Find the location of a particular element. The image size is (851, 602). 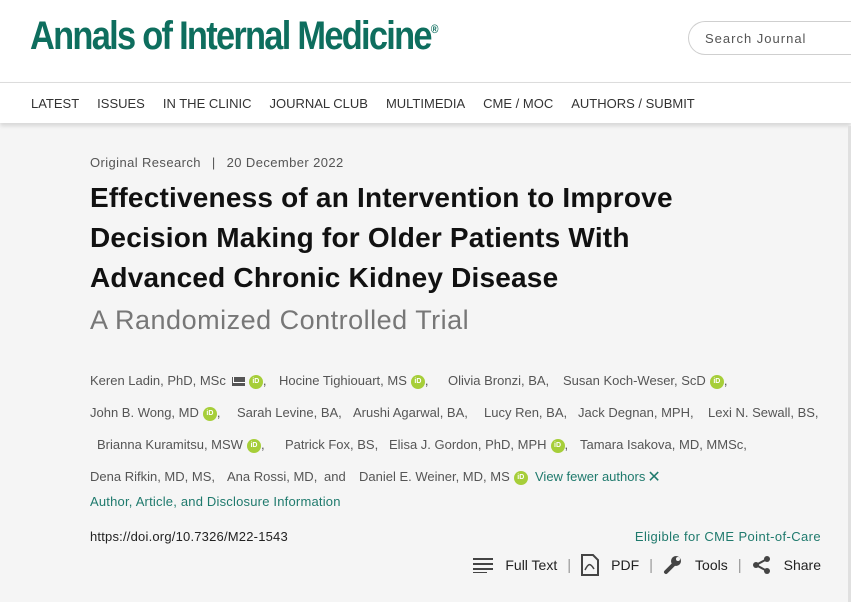

scrollbar is located at coordinates (849, 364).